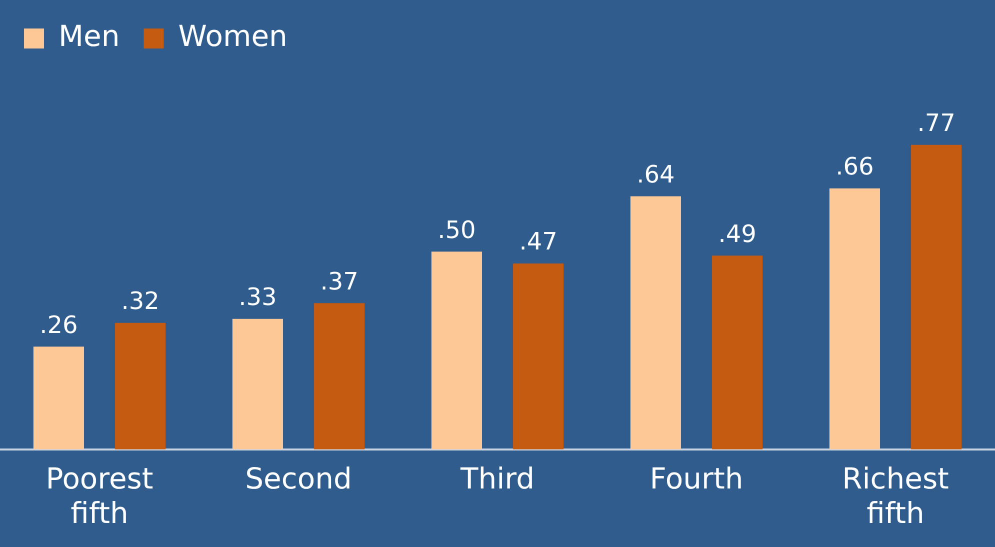 This screenshot has width=995, height=547. Describe the element at coordinates (339, 281) in the screenshot. I see `data-label: .37` at that location.